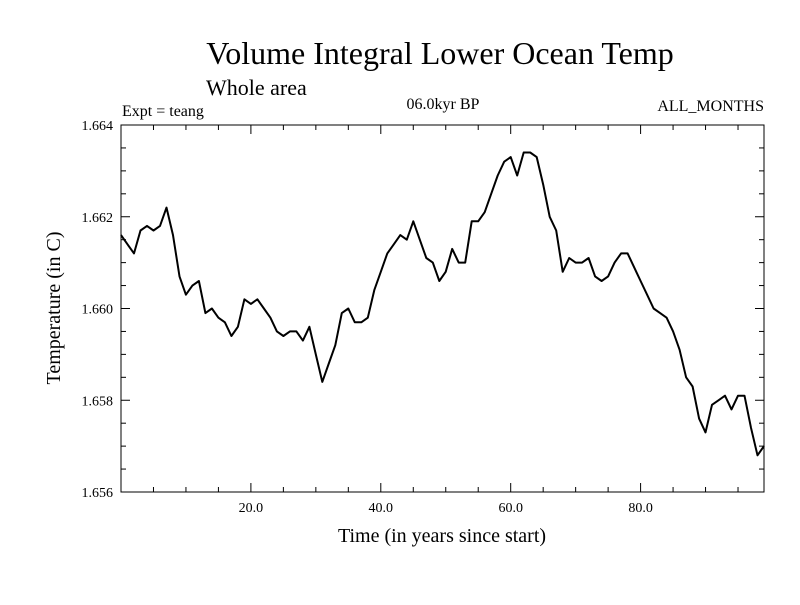 The image size is (800, 605). I want to click on y-tick-label: 1.660, so click(98, 310).